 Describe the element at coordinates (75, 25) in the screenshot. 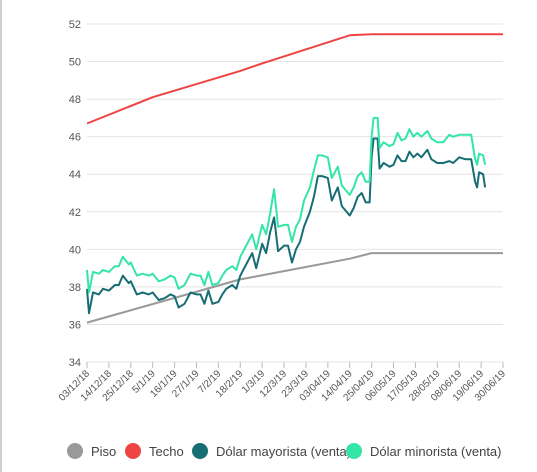

I see `y-tick-label: 52` at that location.